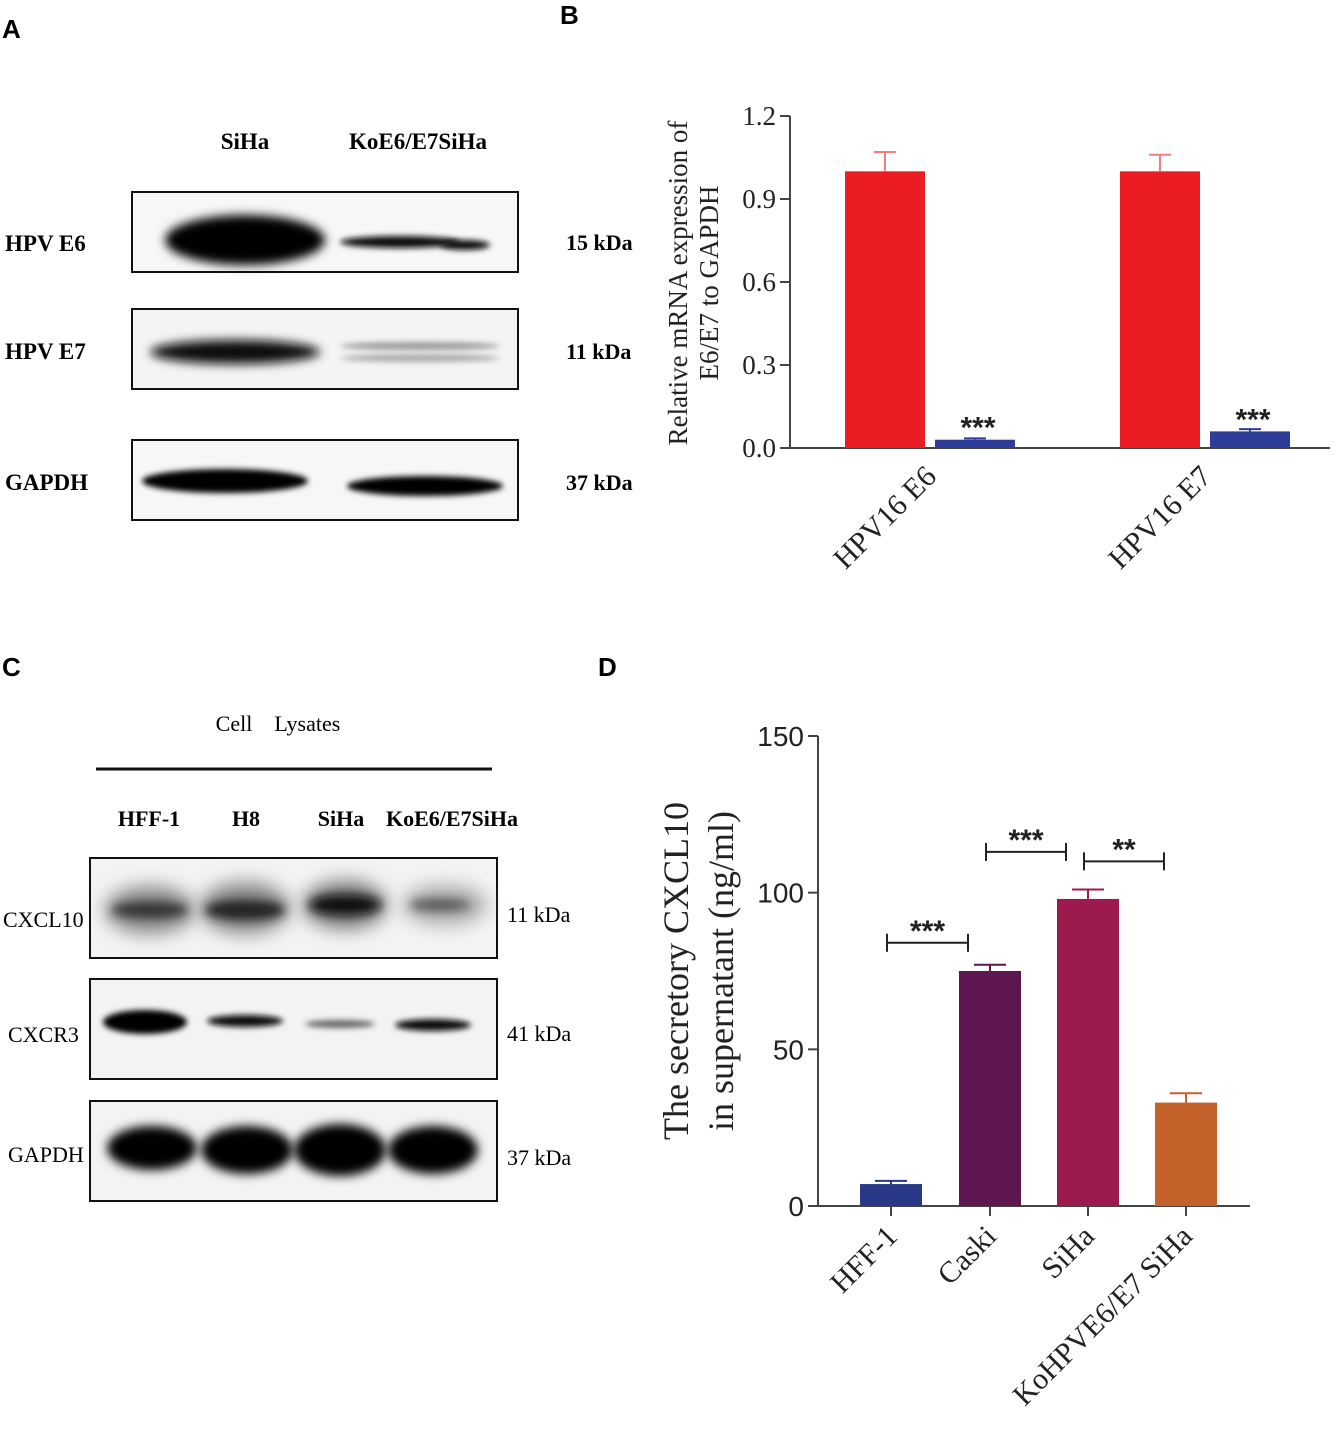  Describe the element at coordinates (345, 905) in the screenshot. I see `band-cxcl10-siha` at that location.